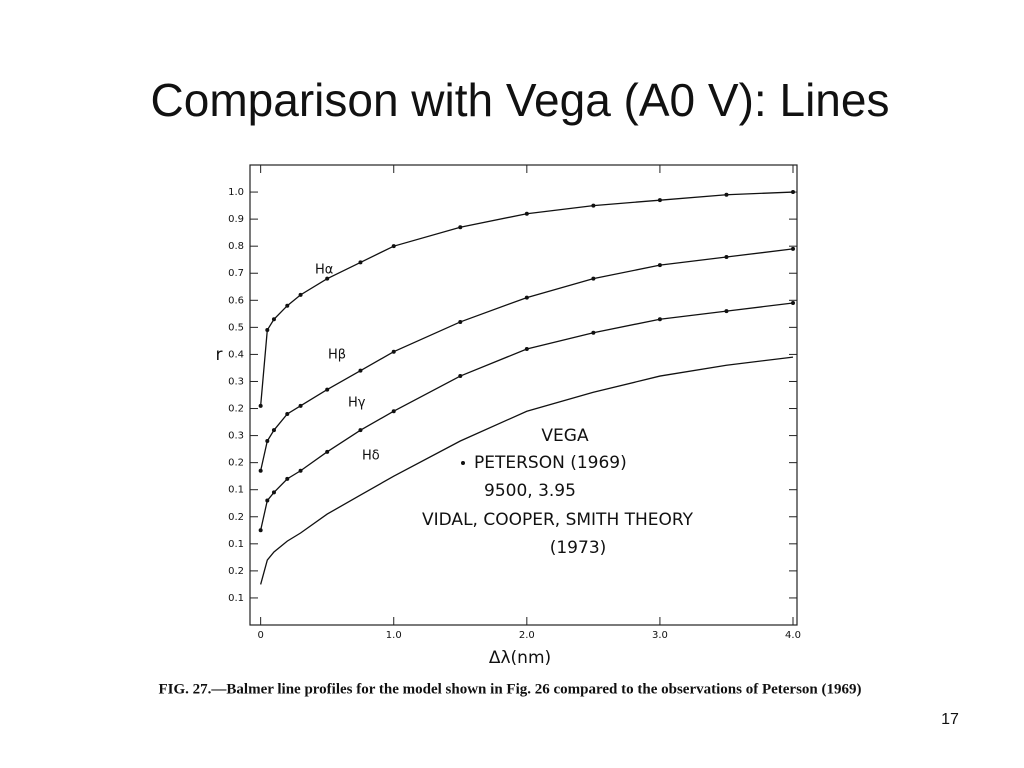 This screenshot has width=1024, height=768. I want to click on series-label: Hδ, so click(371, 456).